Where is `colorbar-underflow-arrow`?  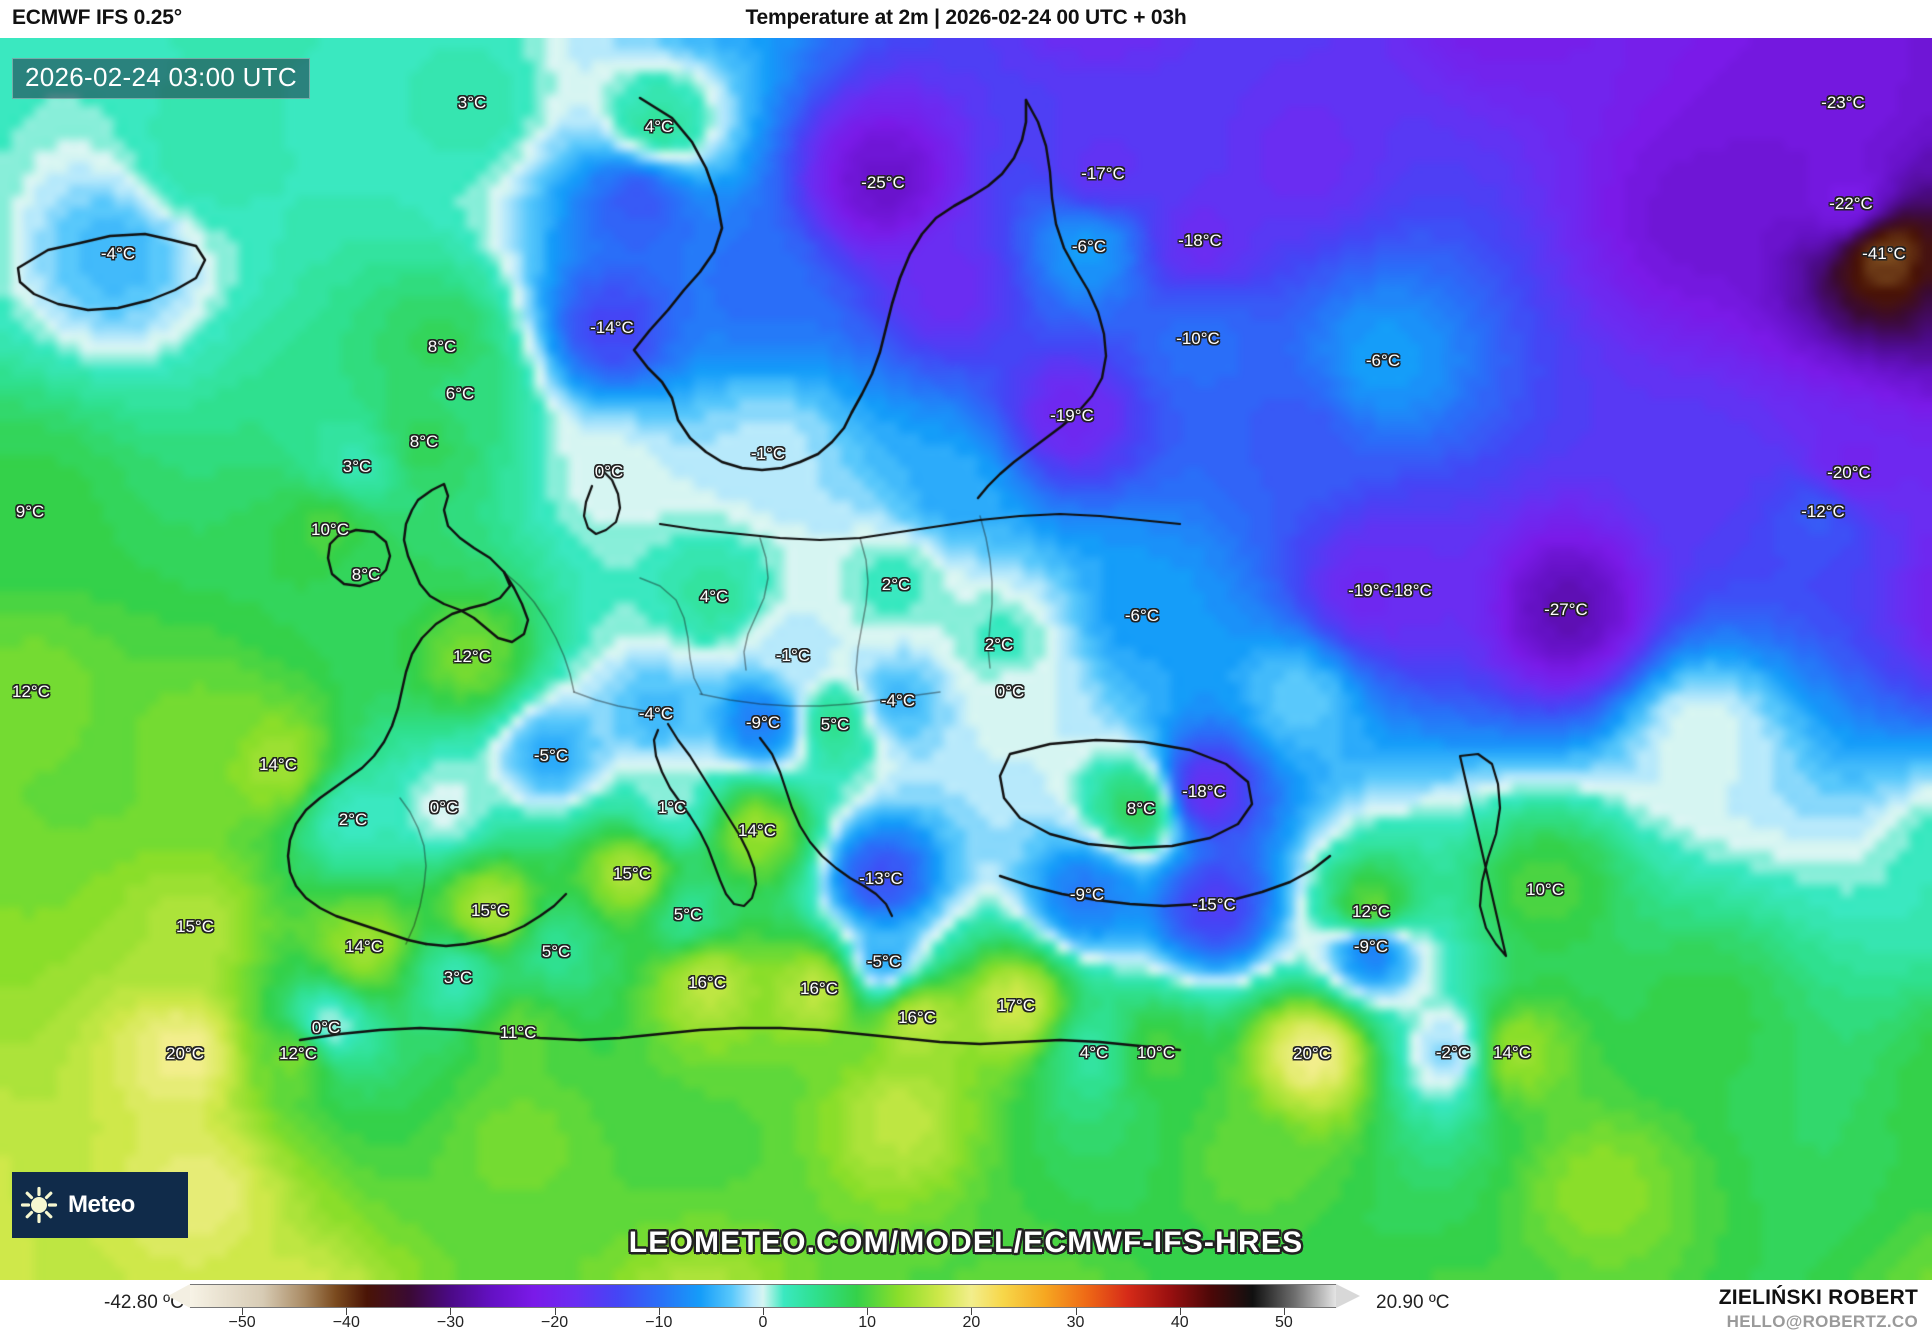 colorbar-underflow-arrow is located at coordinates (179, 1296).